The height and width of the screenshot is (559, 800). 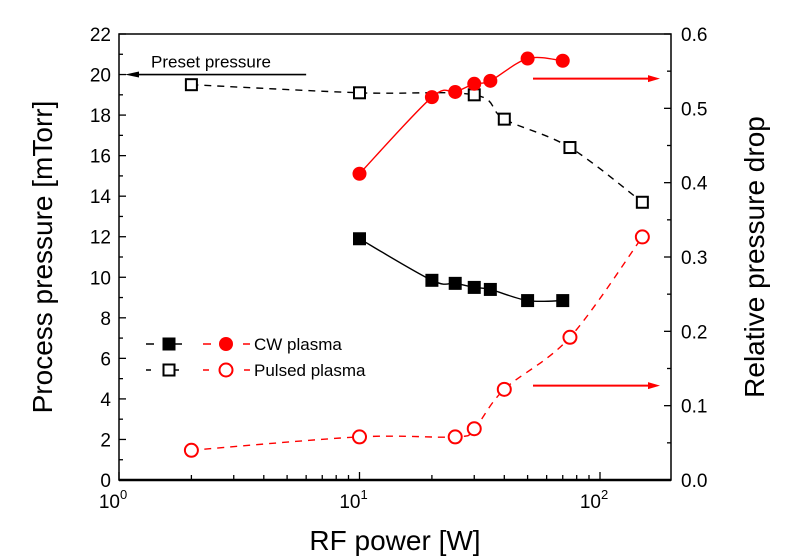 What do you see at coordinates (105, 400) in the screenshot?
I see `y-left-tick-label: 4` at bounding box center [105, 400].